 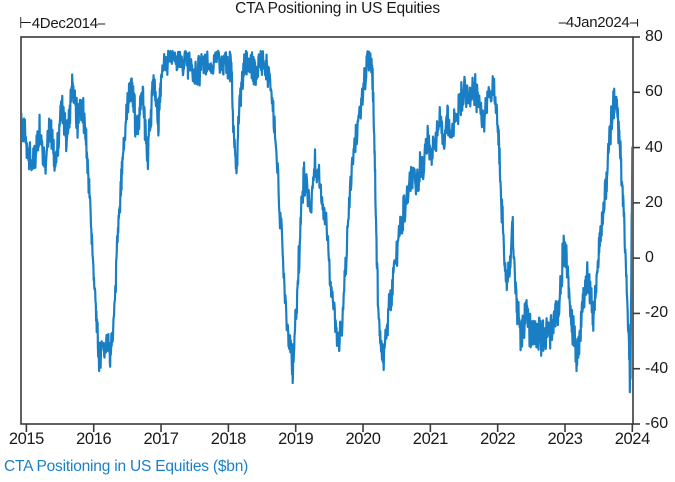 I want to click on y-tick-label: 0, so click(x=649, y=258).